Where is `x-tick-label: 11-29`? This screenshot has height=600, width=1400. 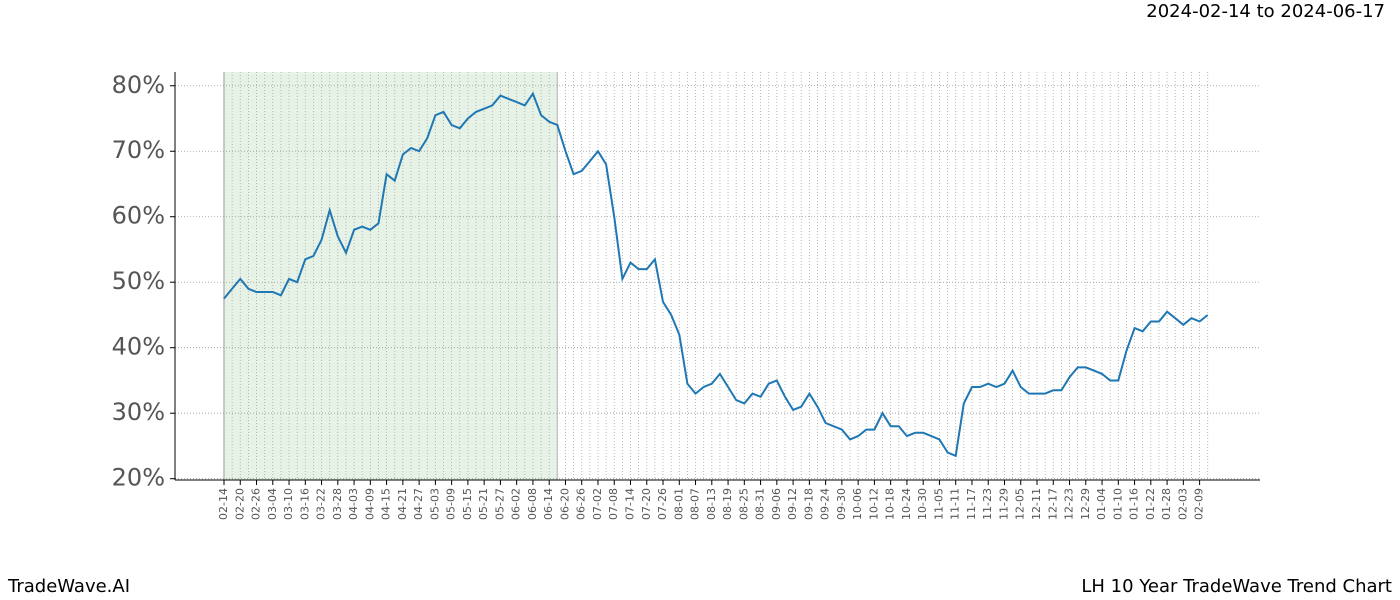 x-tick-label: 11-29 is located at coordinates (1003, 504).